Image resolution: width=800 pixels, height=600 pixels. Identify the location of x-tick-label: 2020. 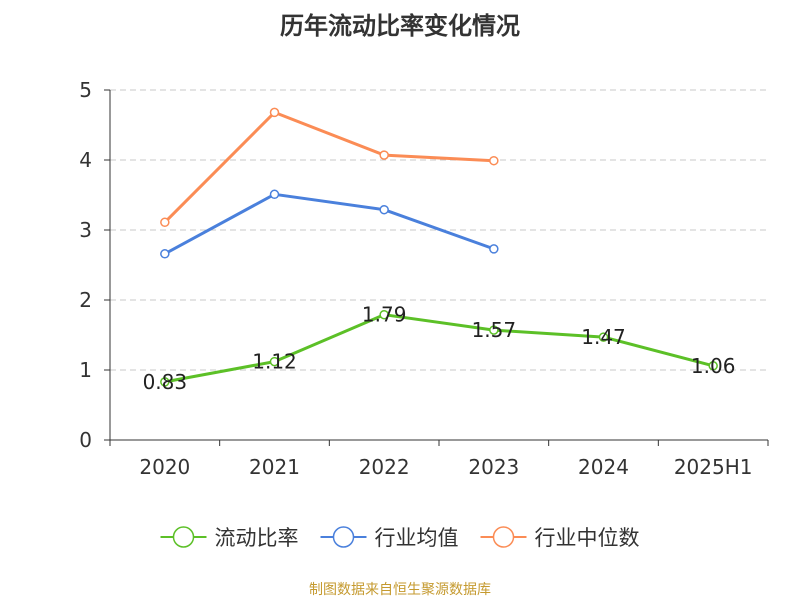
(164, 467).